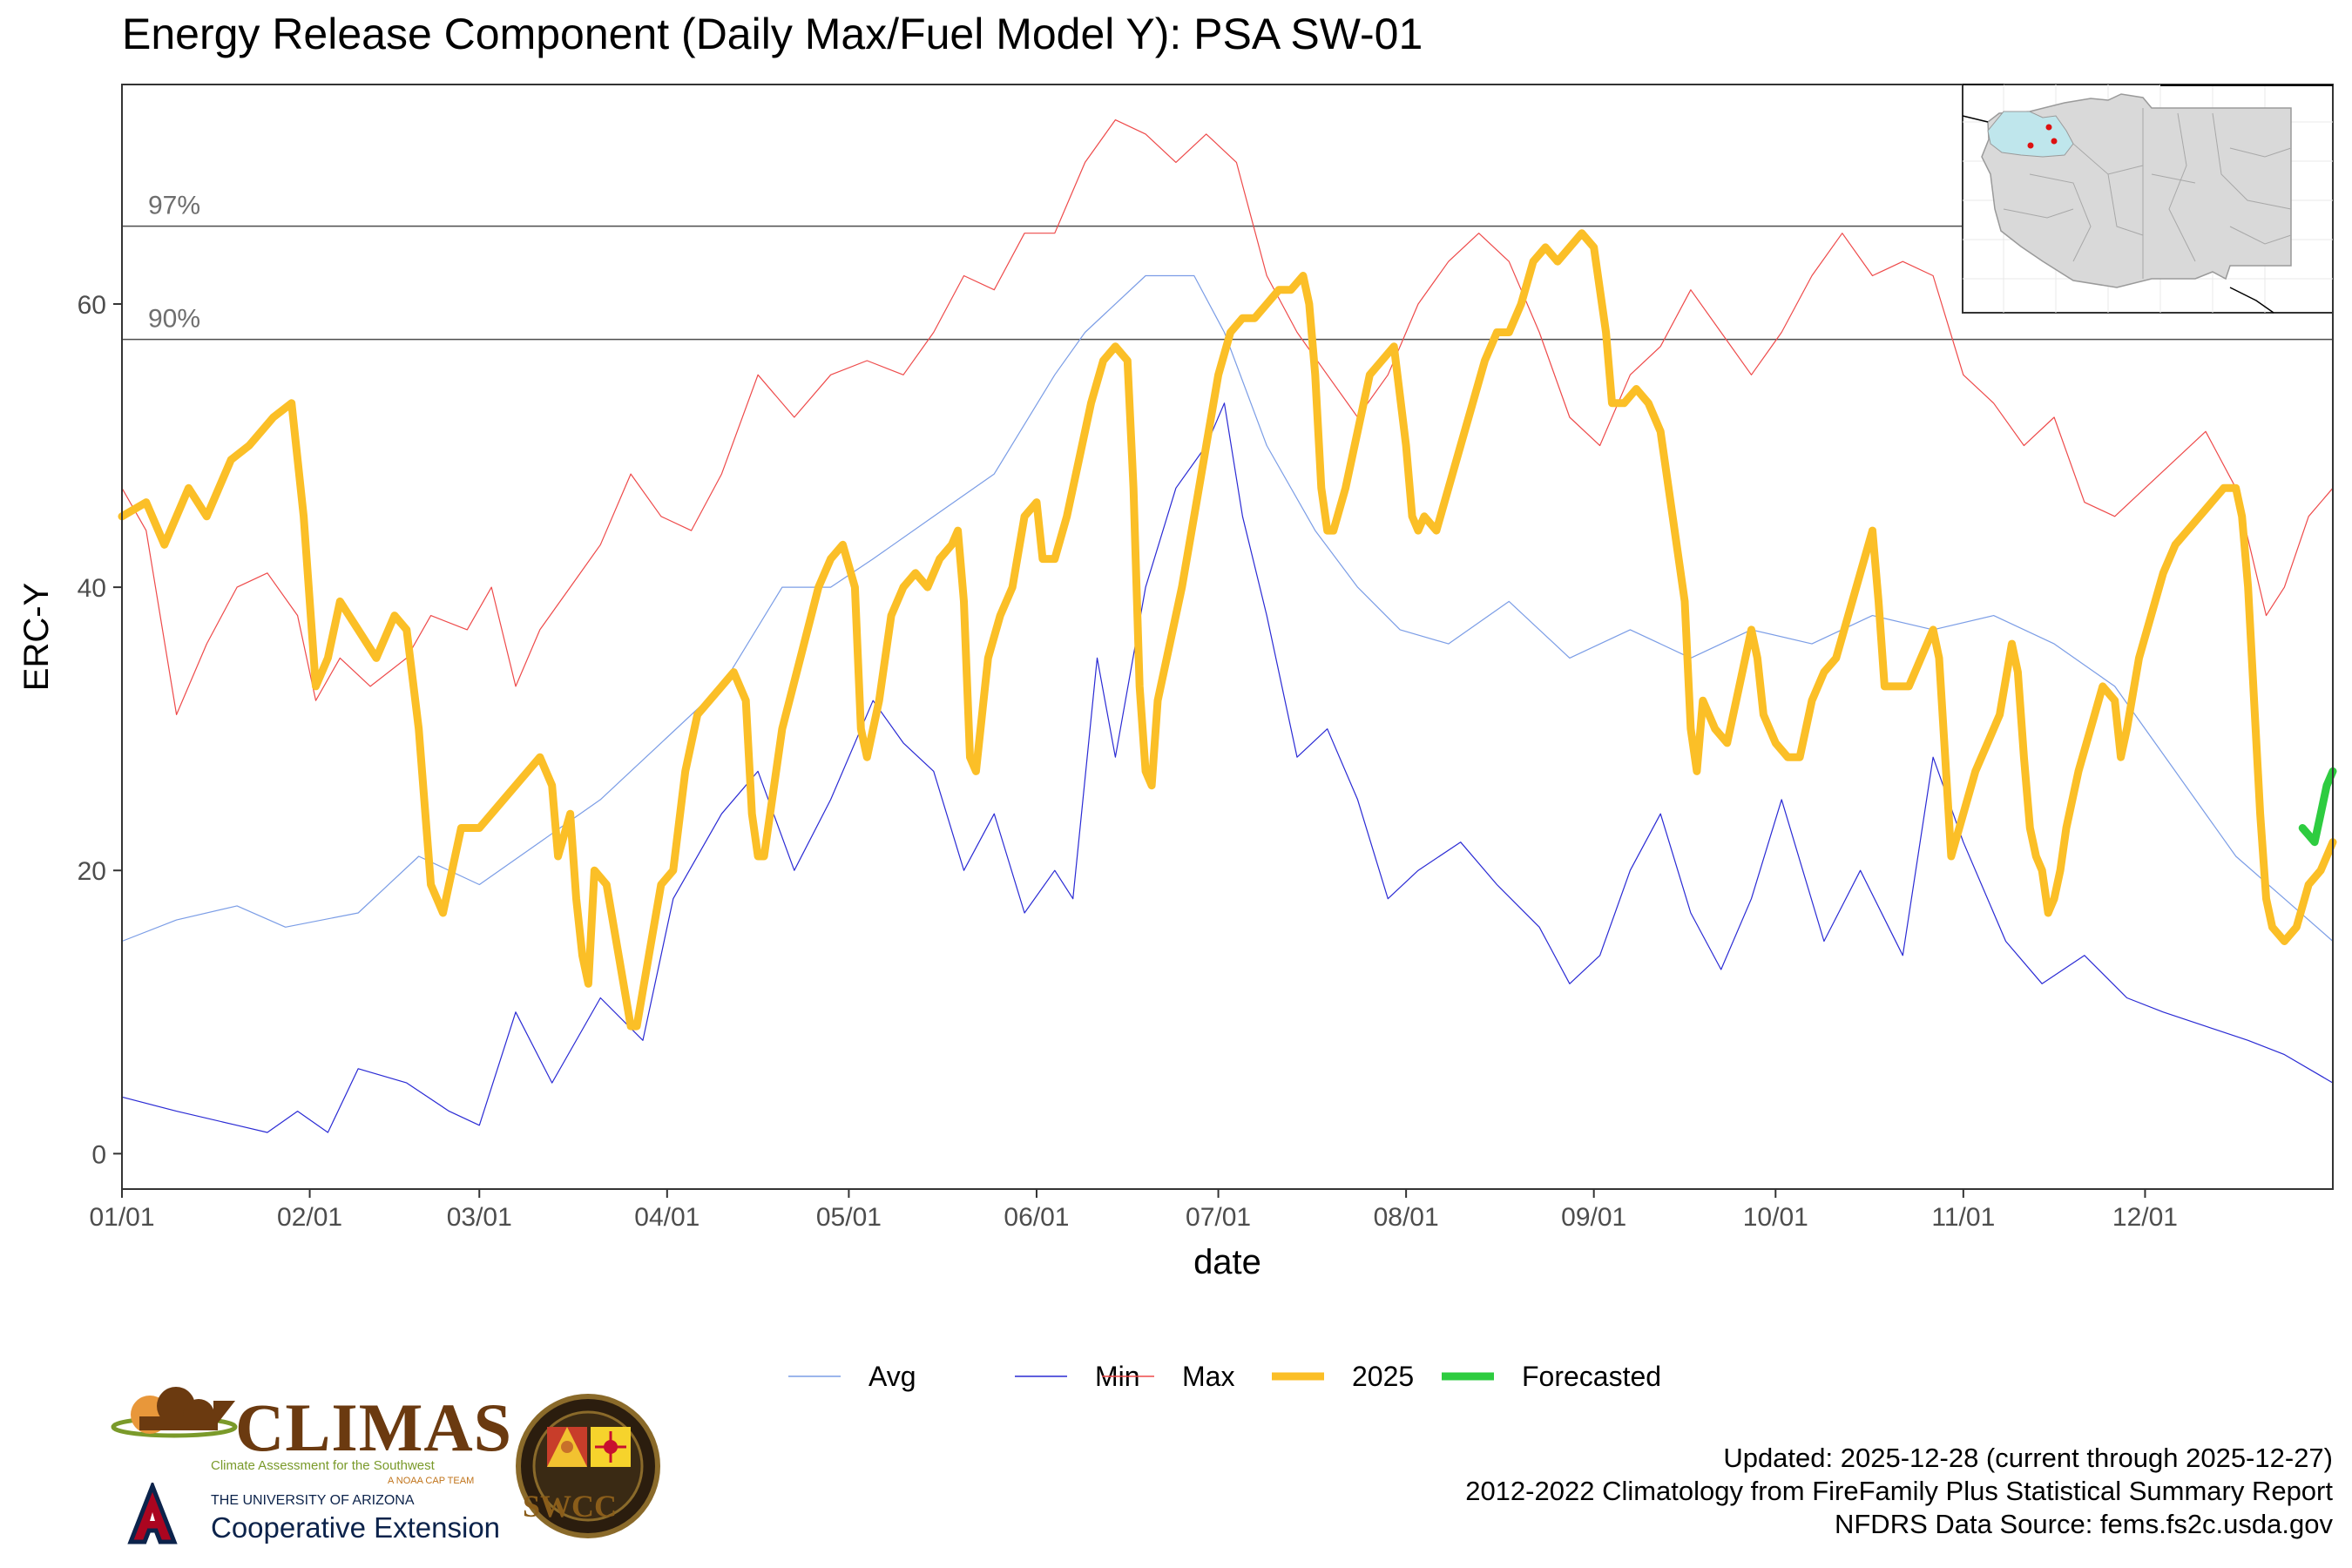 Image resolution: width=2352 pixels, height=1568 pixels. What do you see at coordinates (174, 1412) in the screenshot?
I see `climas-logo-icon` at bounding box center [174, 1412].